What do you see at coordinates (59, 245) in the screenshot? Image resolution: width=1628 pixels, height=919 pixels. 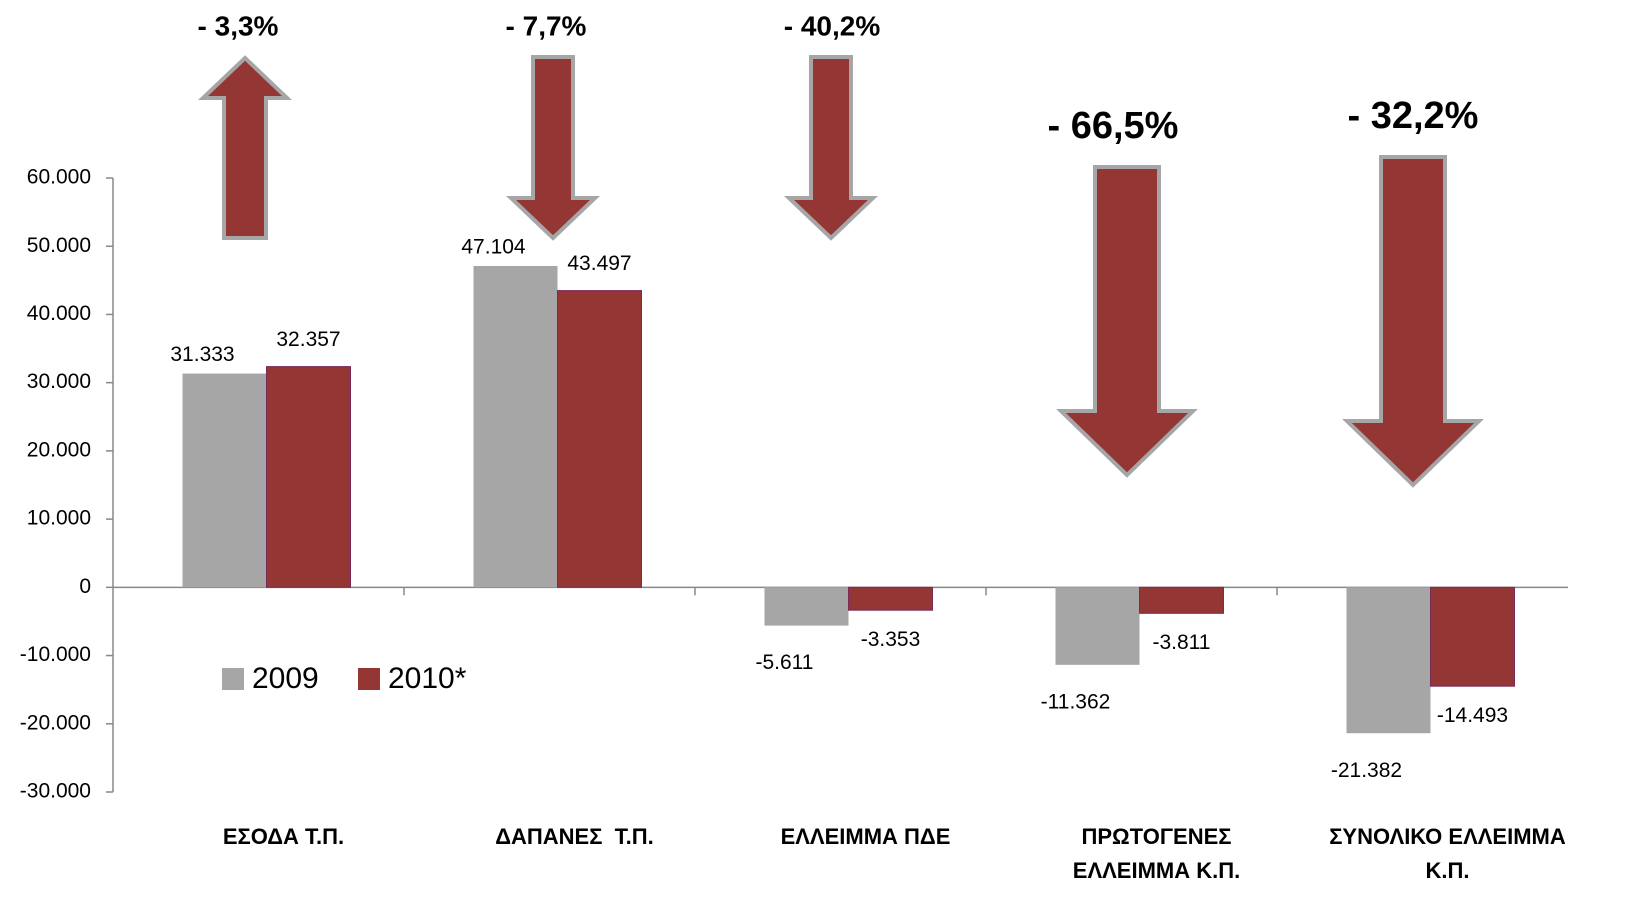 I see `y-tick-label: 50.000` at bounding box center [59, 245].